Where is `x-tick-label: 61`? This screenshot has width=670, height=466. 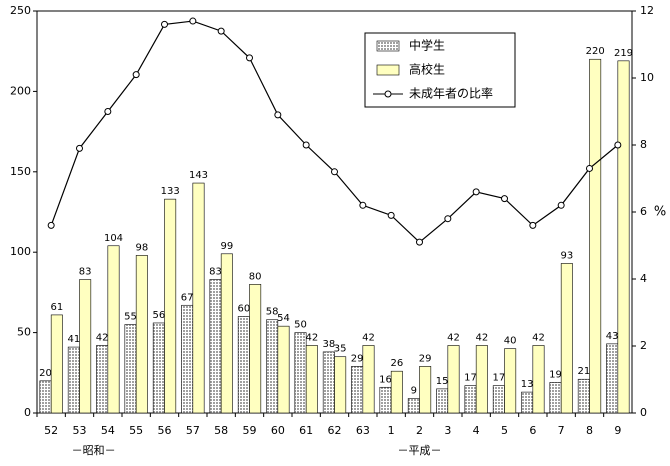 x-tick-label: 61 is located at coordinates (306, 430).